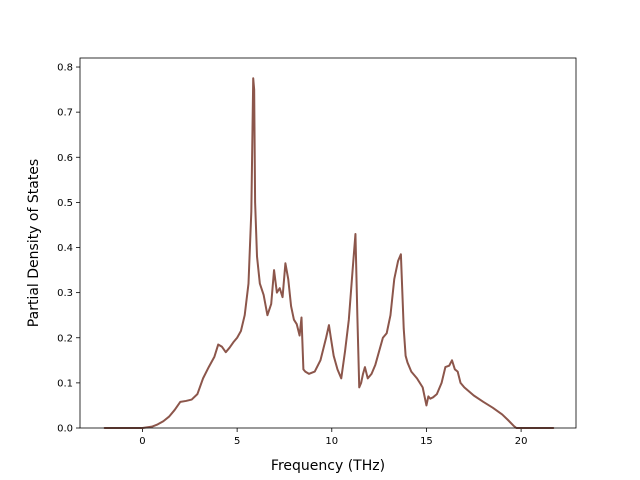 This screenshot has height=480, width=640. What do you see at coordinates (521, 441) in the screenshot?
I see `x-tick-label: 20` at bounding box center [521, 441].